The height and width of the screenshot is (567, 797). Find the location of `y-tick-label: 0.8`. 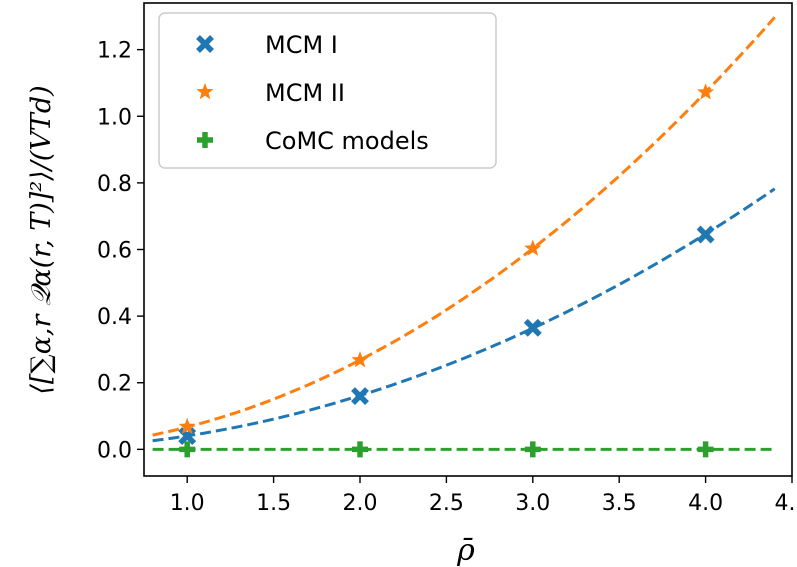

y-tick-label: 0.8 is located at coordinates (114, 184).